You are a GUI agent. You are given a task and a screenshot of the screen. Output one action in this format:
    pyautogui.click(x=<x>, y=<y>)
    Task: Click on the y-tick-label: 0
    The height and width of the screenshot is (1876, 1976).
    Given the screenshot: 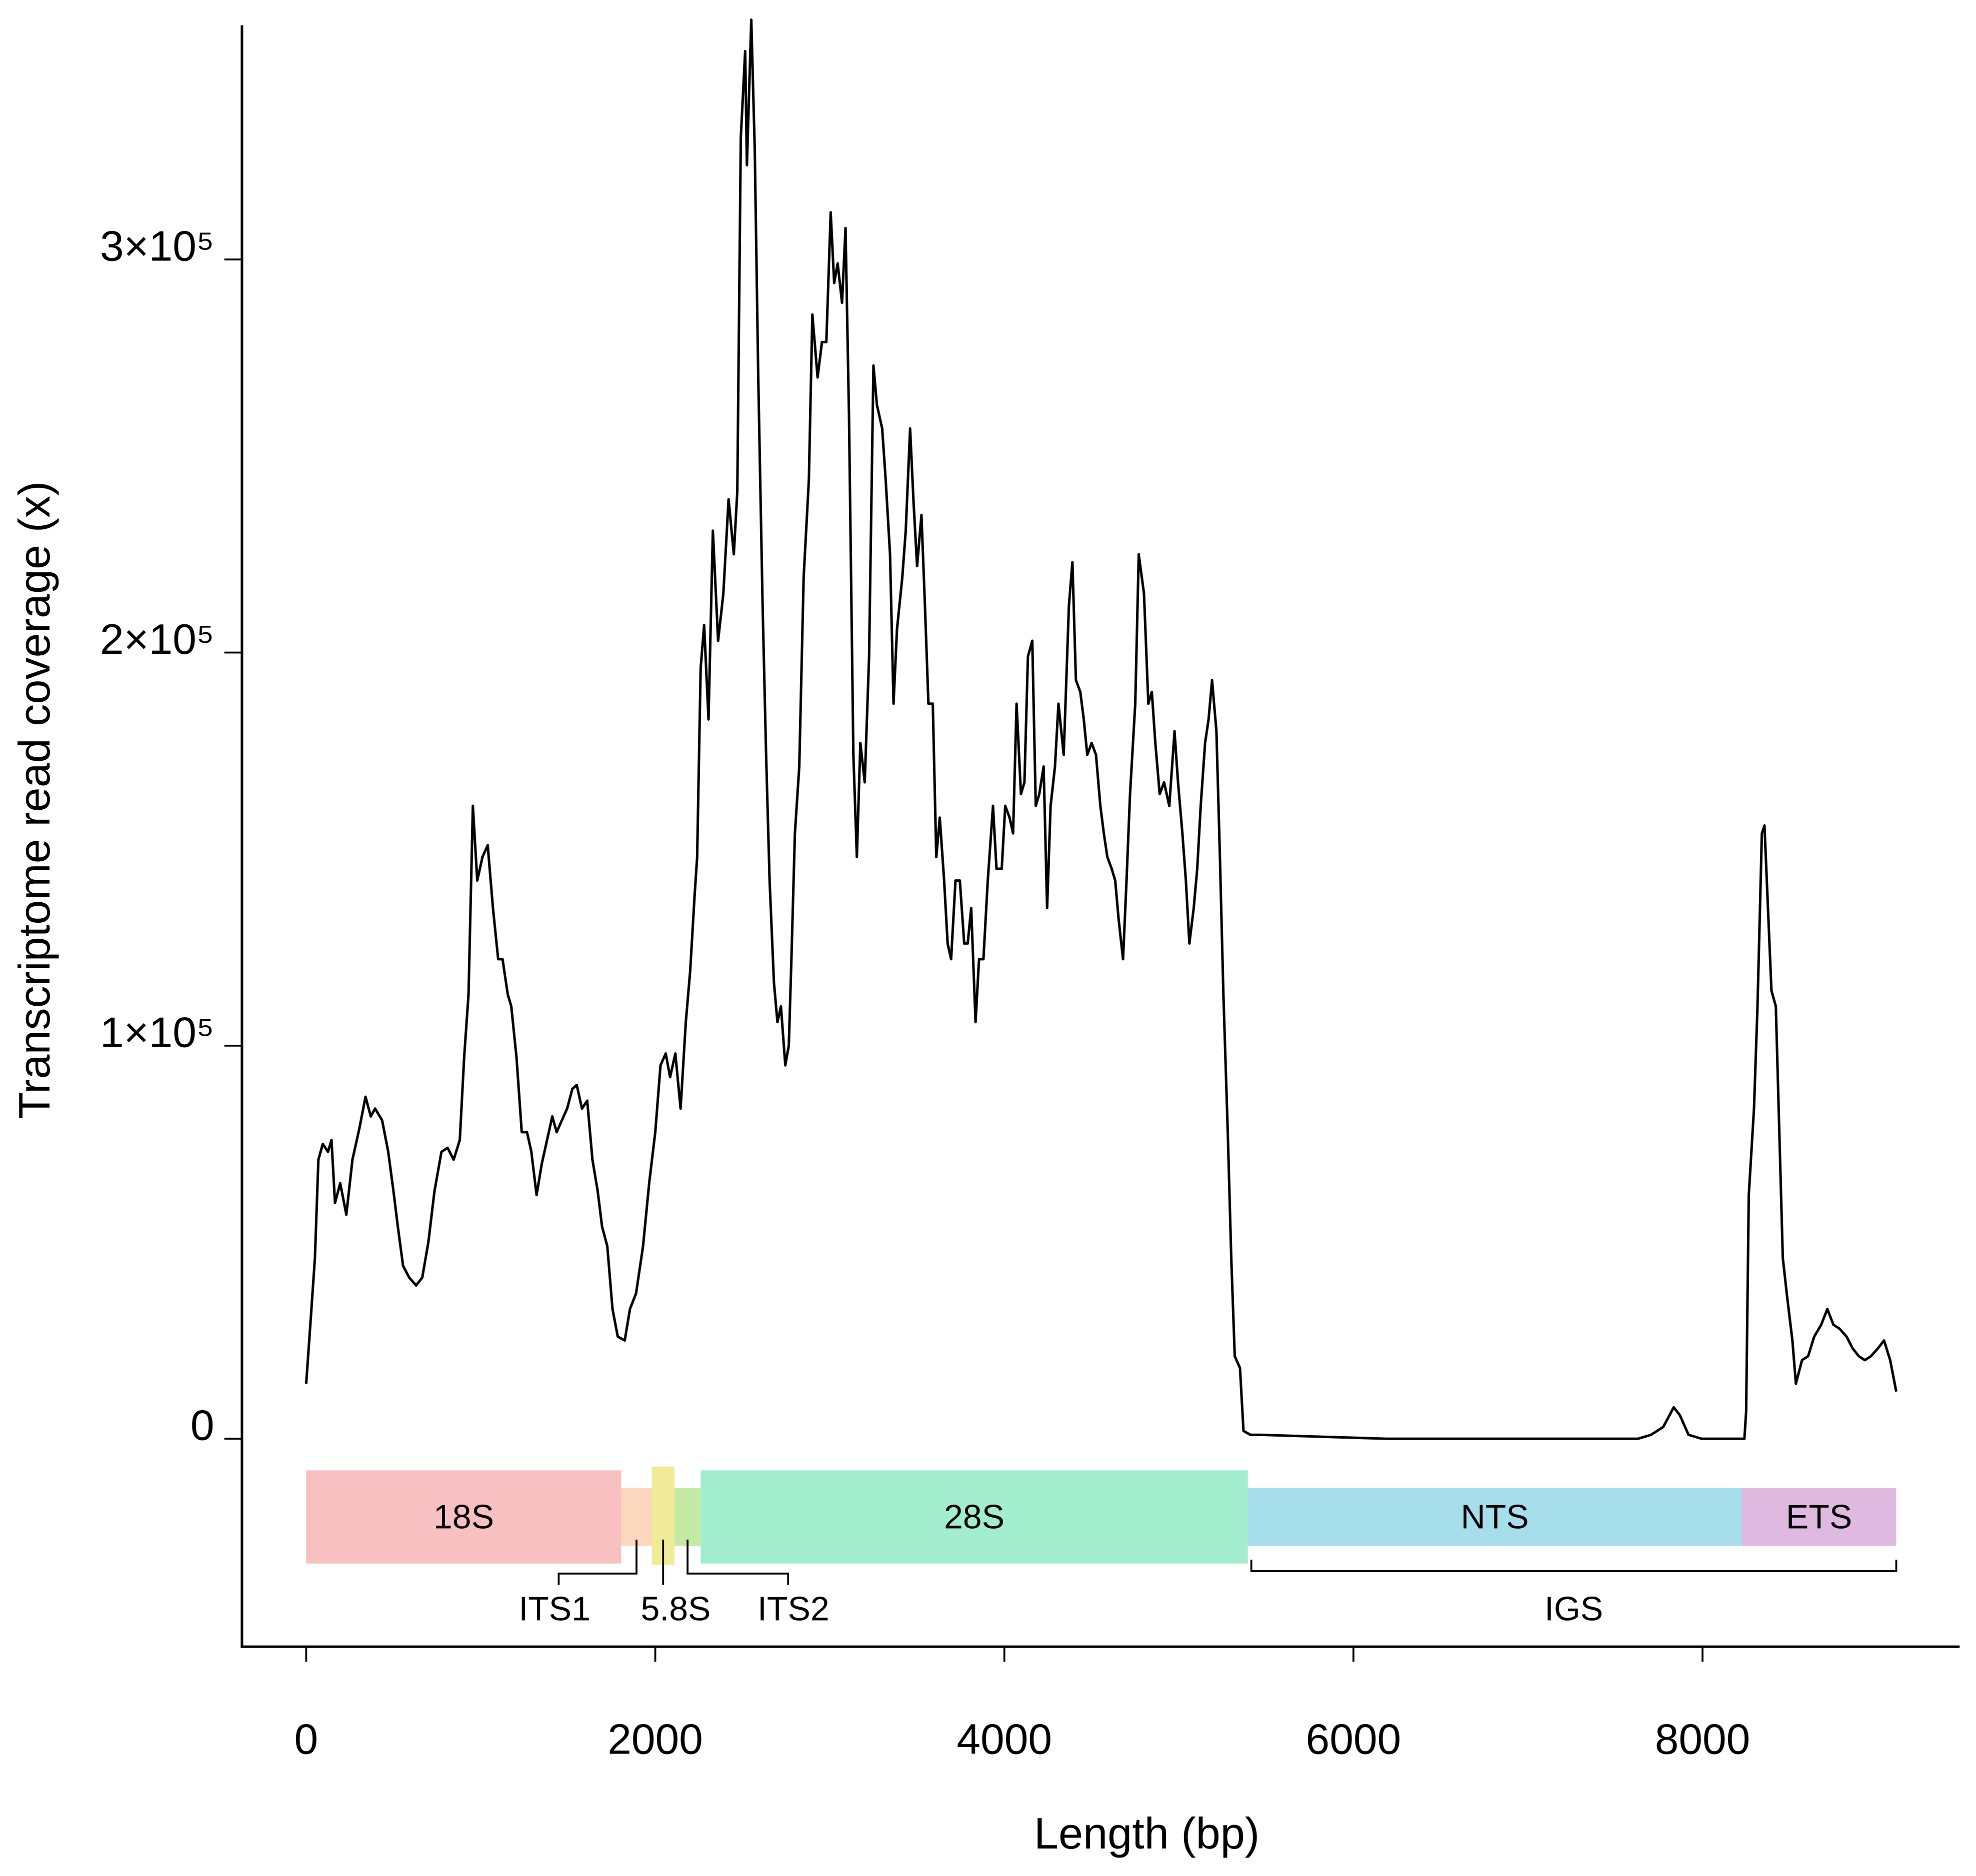 What is the action you would take?
    pyautogui.click(x=202, y=1426)
    